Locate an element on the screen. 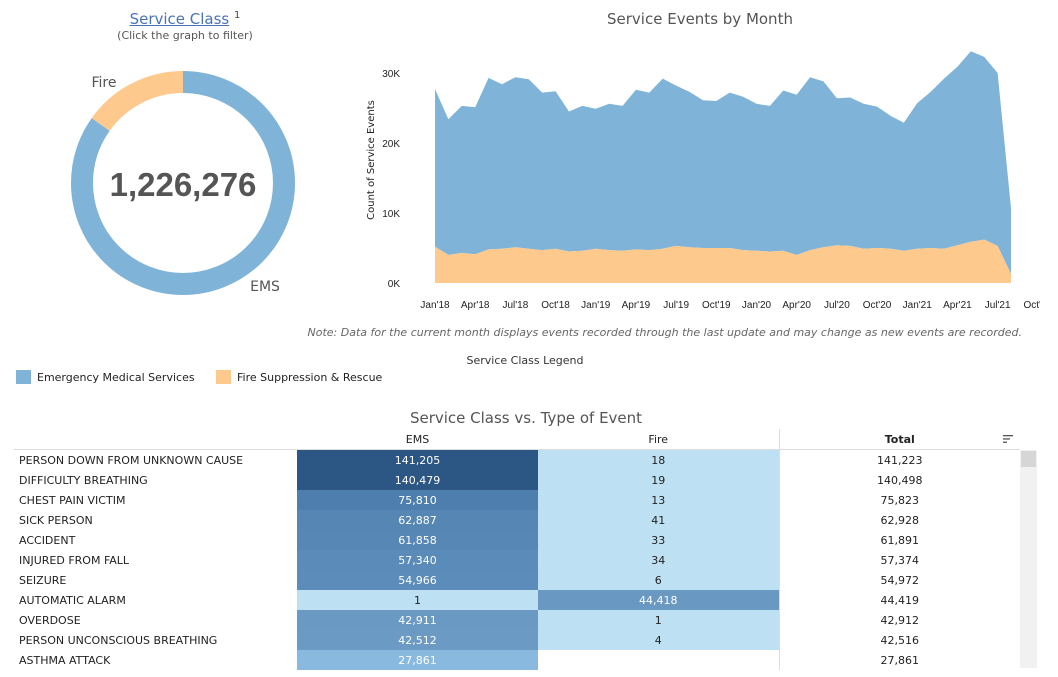 This screenshot has width=1058, height=677. area-series-fire is located at coordinates (723, 261).